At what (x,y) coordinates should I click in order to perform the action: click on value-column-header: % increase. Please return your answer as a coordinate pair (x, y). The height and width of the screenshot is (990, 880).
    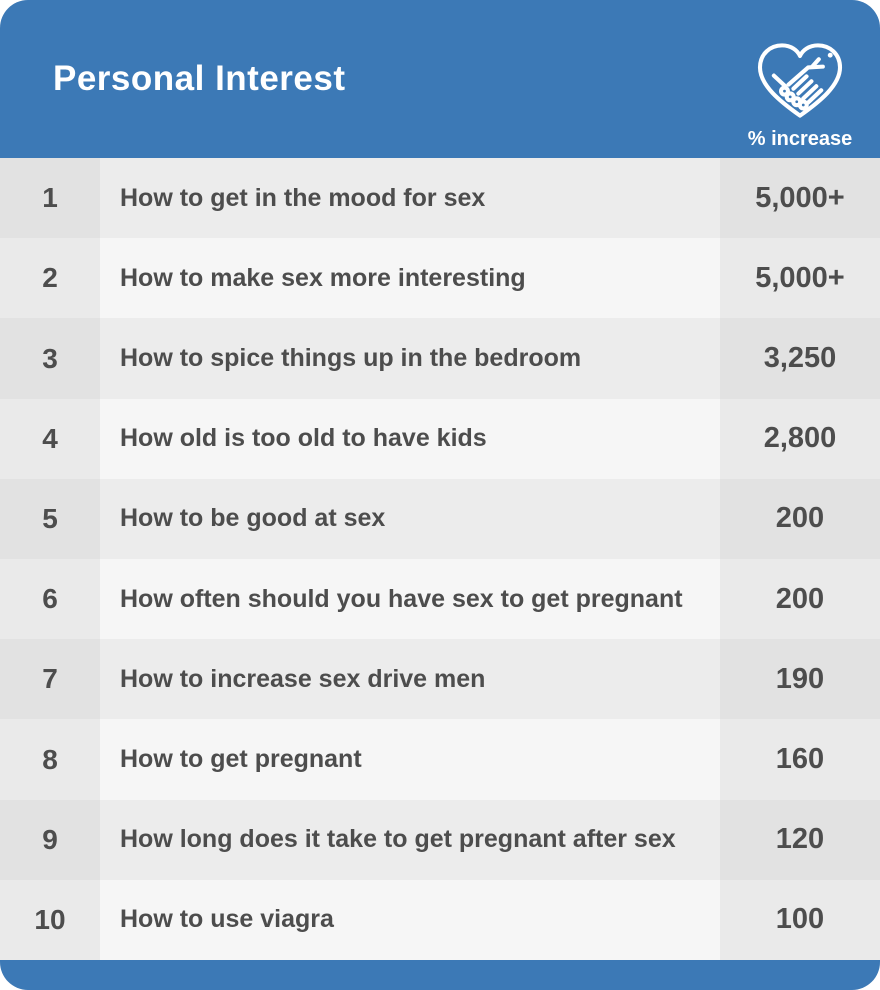
    Looking at the image, I should click on (800, 79).